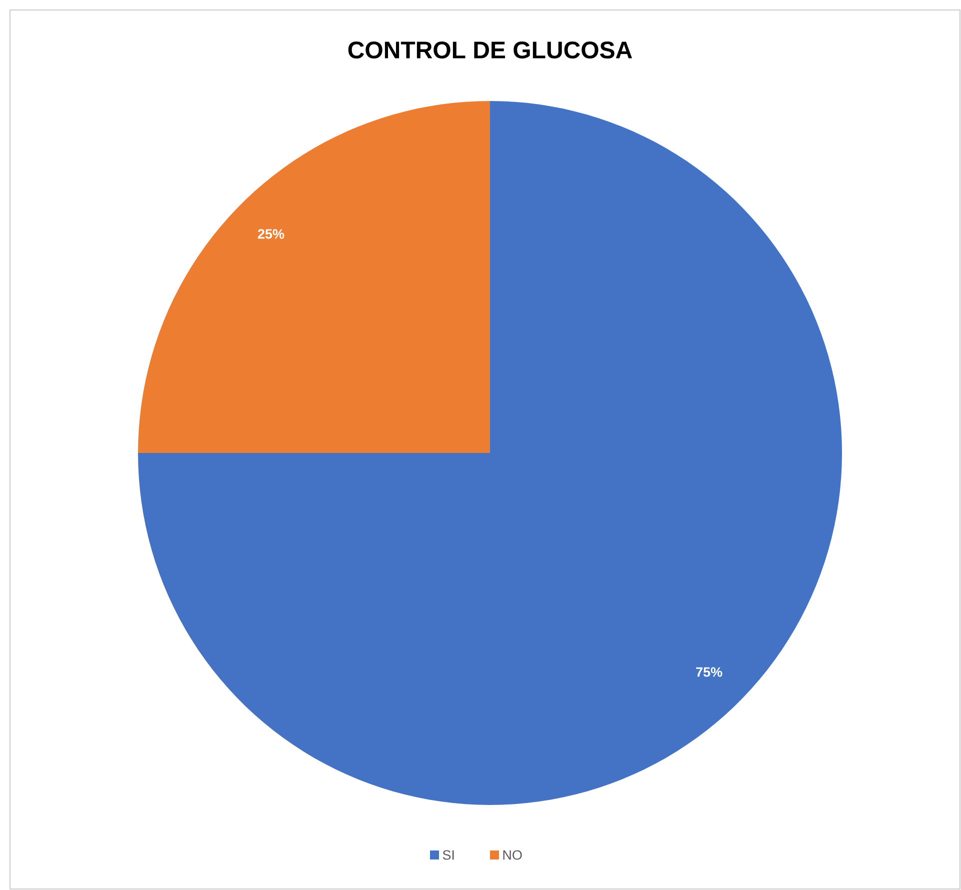 The width and height of the screenshot is (961, 890). What do you see at coordinates (271, 234) in the screenshot?
I see `data-label: 25%` at bounding box center [271, 234].